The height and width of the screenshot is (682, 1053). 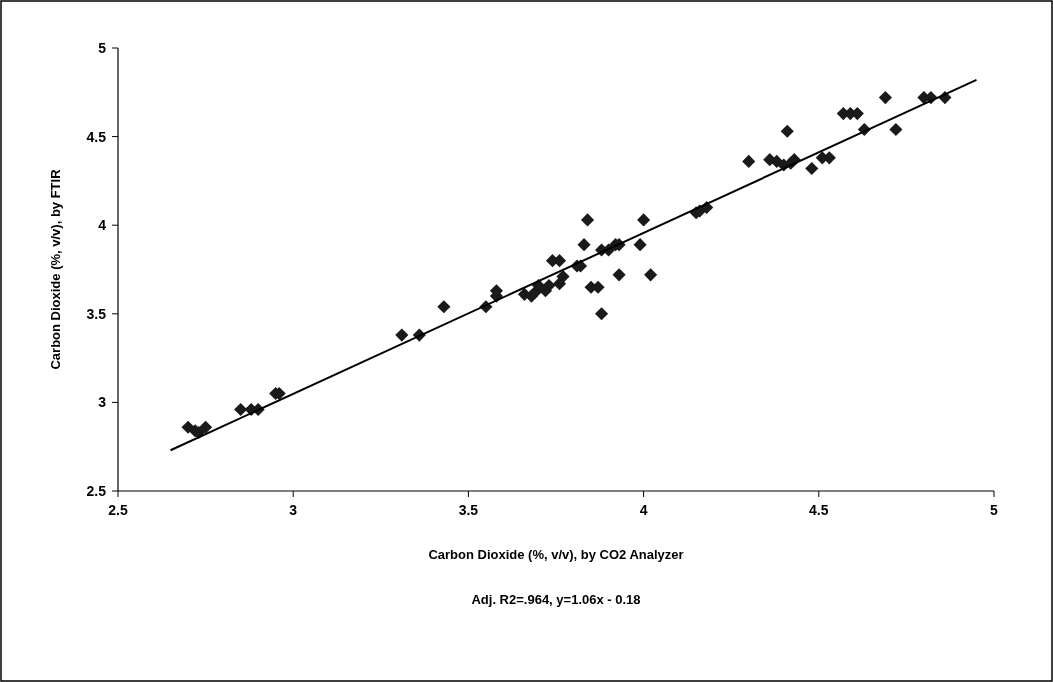 I want to click on x-axis-title: Carbon Dioxide (%, v/v), by CO2 Analyzer, so click(x=556, y=554).